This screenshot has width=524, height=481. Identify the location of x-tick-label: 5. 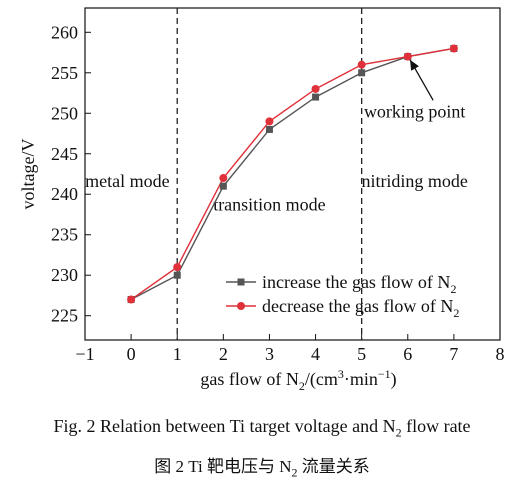
(361, 354).